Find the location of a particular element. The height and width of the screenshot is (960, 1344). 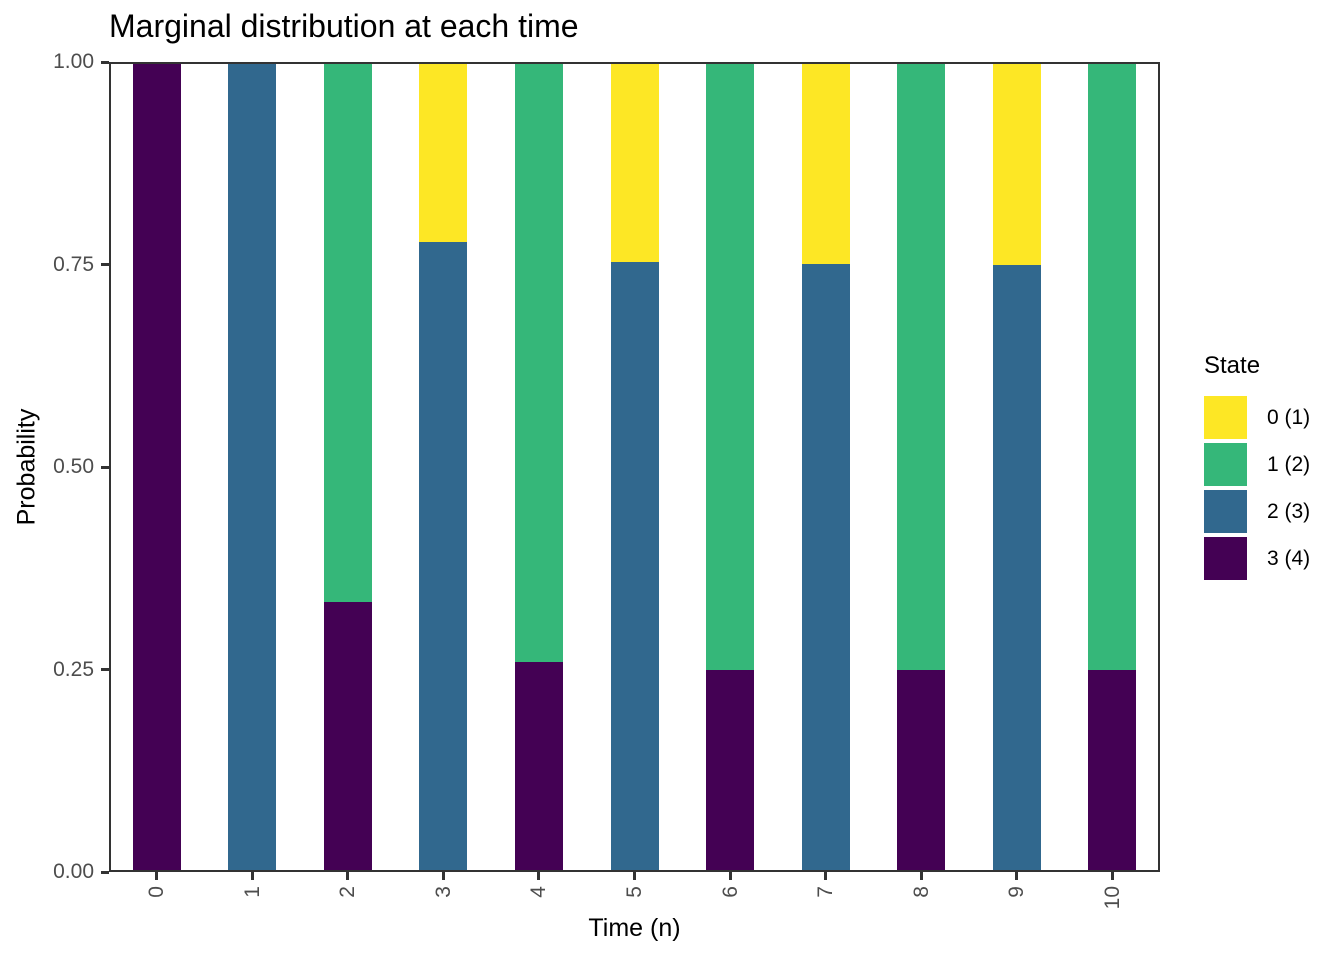

legend-entry: 3 (4) is located at coordinates (1257, 558).